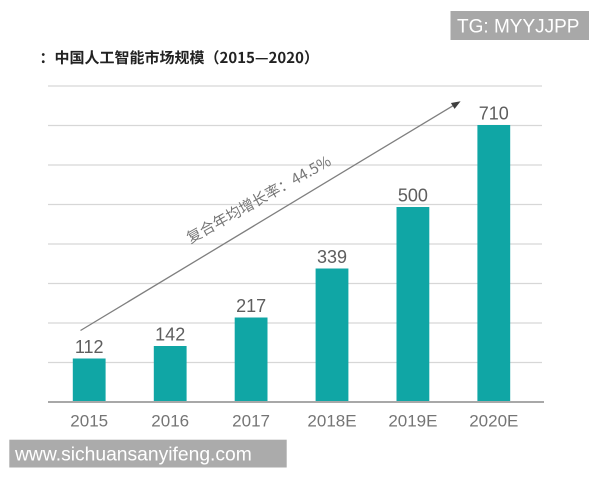  Describe the element at coordinates (332, 257) in the screenshot. I see `svg-text: 339` at that location.